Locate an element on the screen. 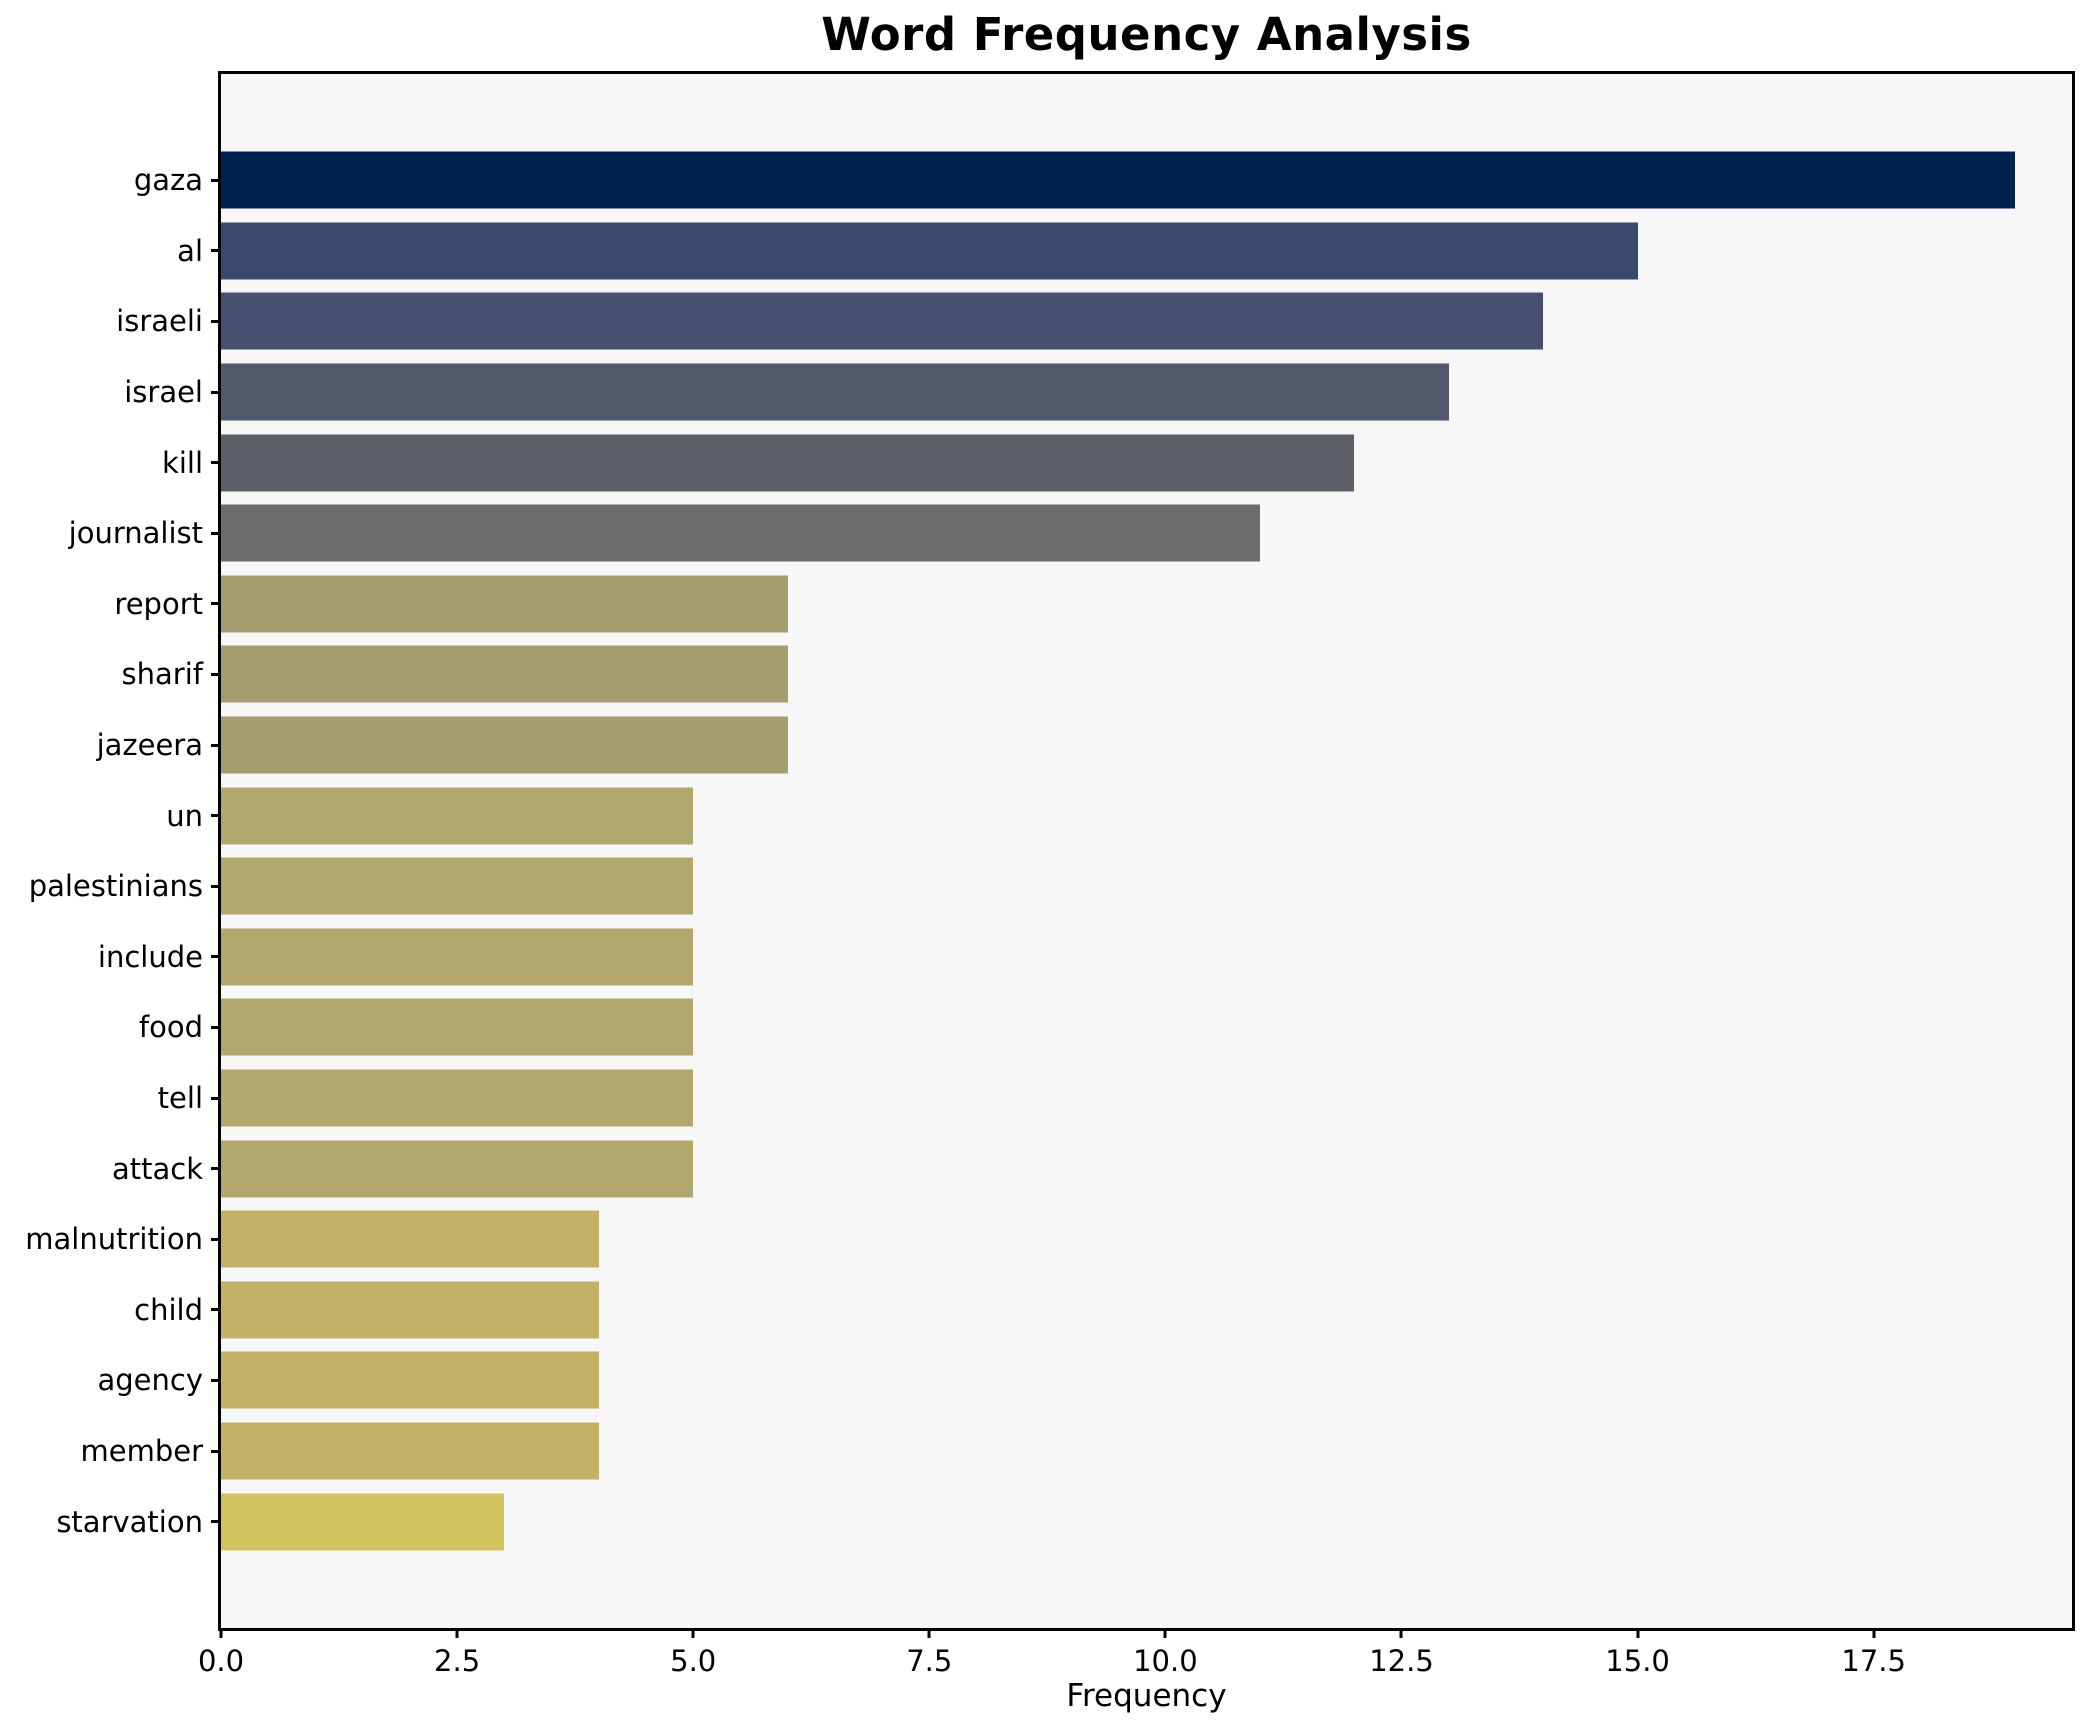 This screenshot has width=2095, height=1722. x-axis-tick-label: 12.5 is located at coordinates (1401, 1661).